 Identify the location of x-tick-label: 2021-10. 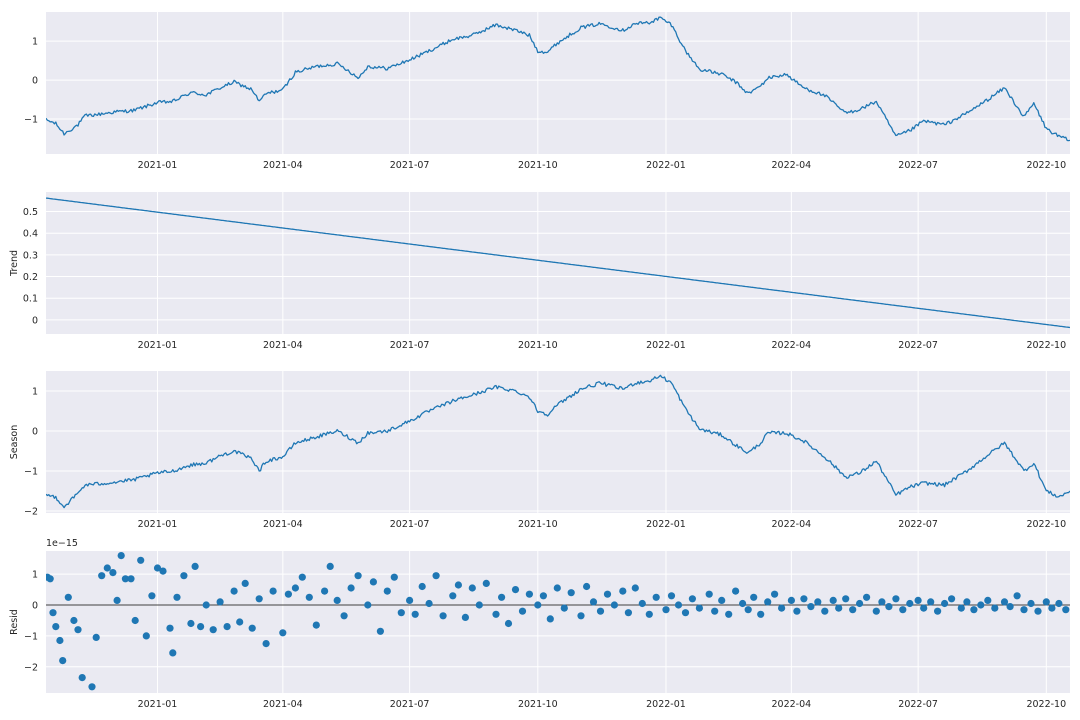
(538, 165).